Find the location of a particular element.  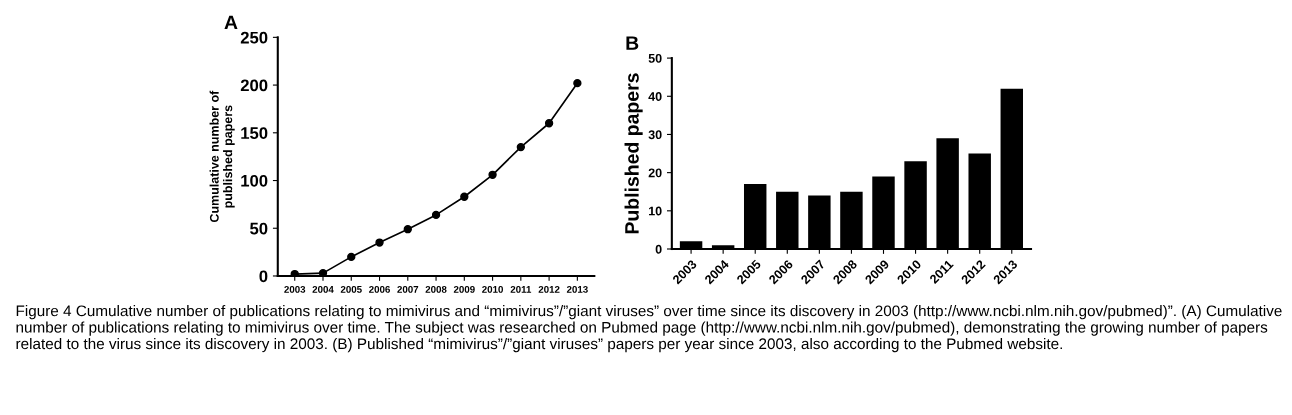

y-axis-title: Cumulative number of published papers is located at coordinates (222, 156).